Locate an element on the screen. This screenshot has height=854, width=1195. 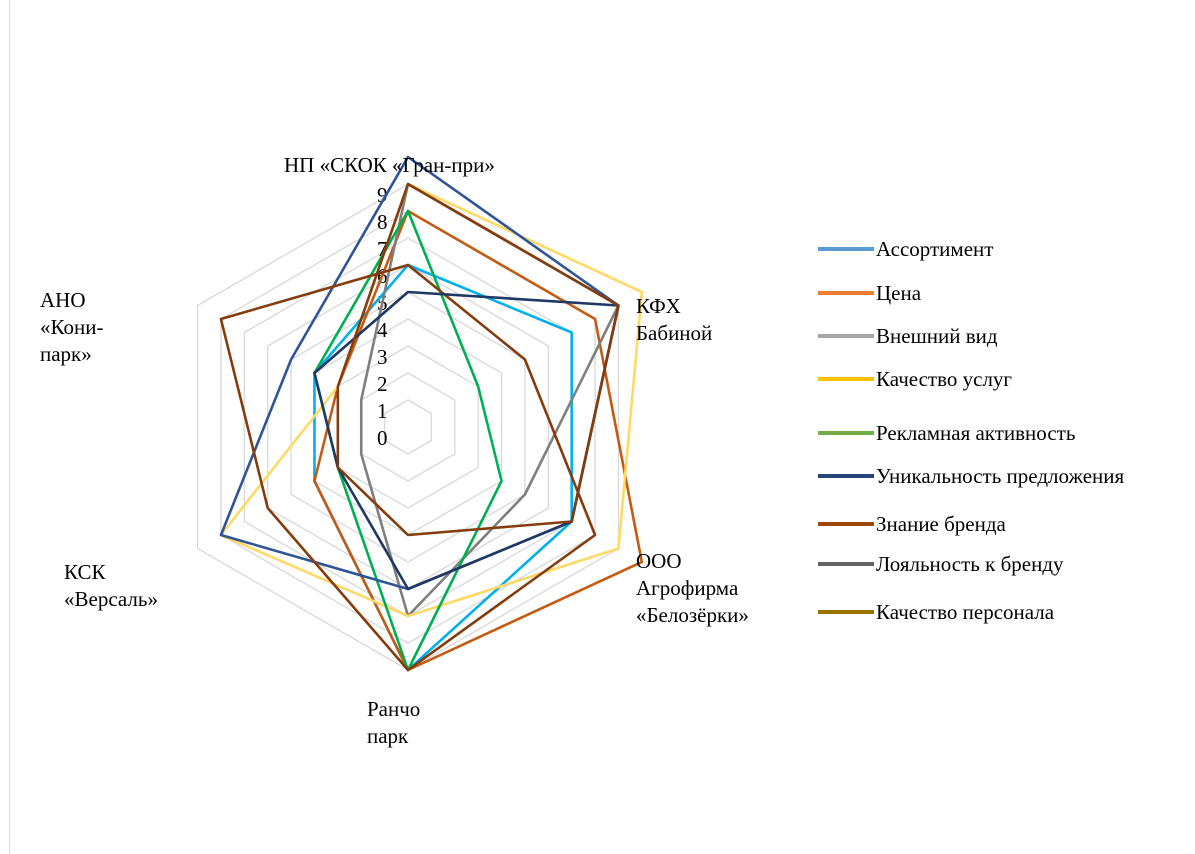
radial-tick-2: 2 is located at coordinates (382, 384).